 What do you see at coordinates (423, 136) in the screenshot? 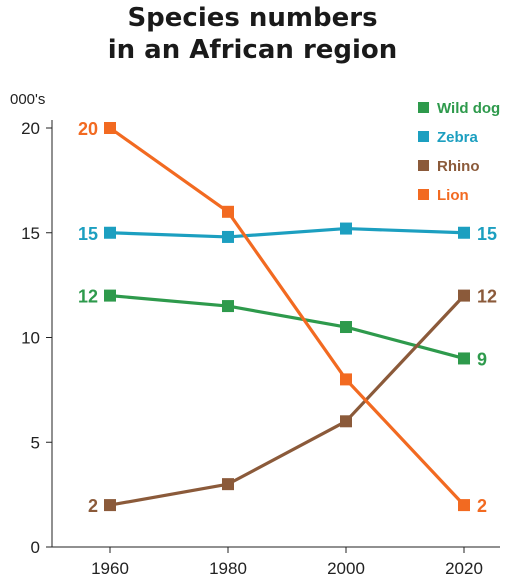
I see `legend-swatch-zebra` at bounding box center [423, 136].